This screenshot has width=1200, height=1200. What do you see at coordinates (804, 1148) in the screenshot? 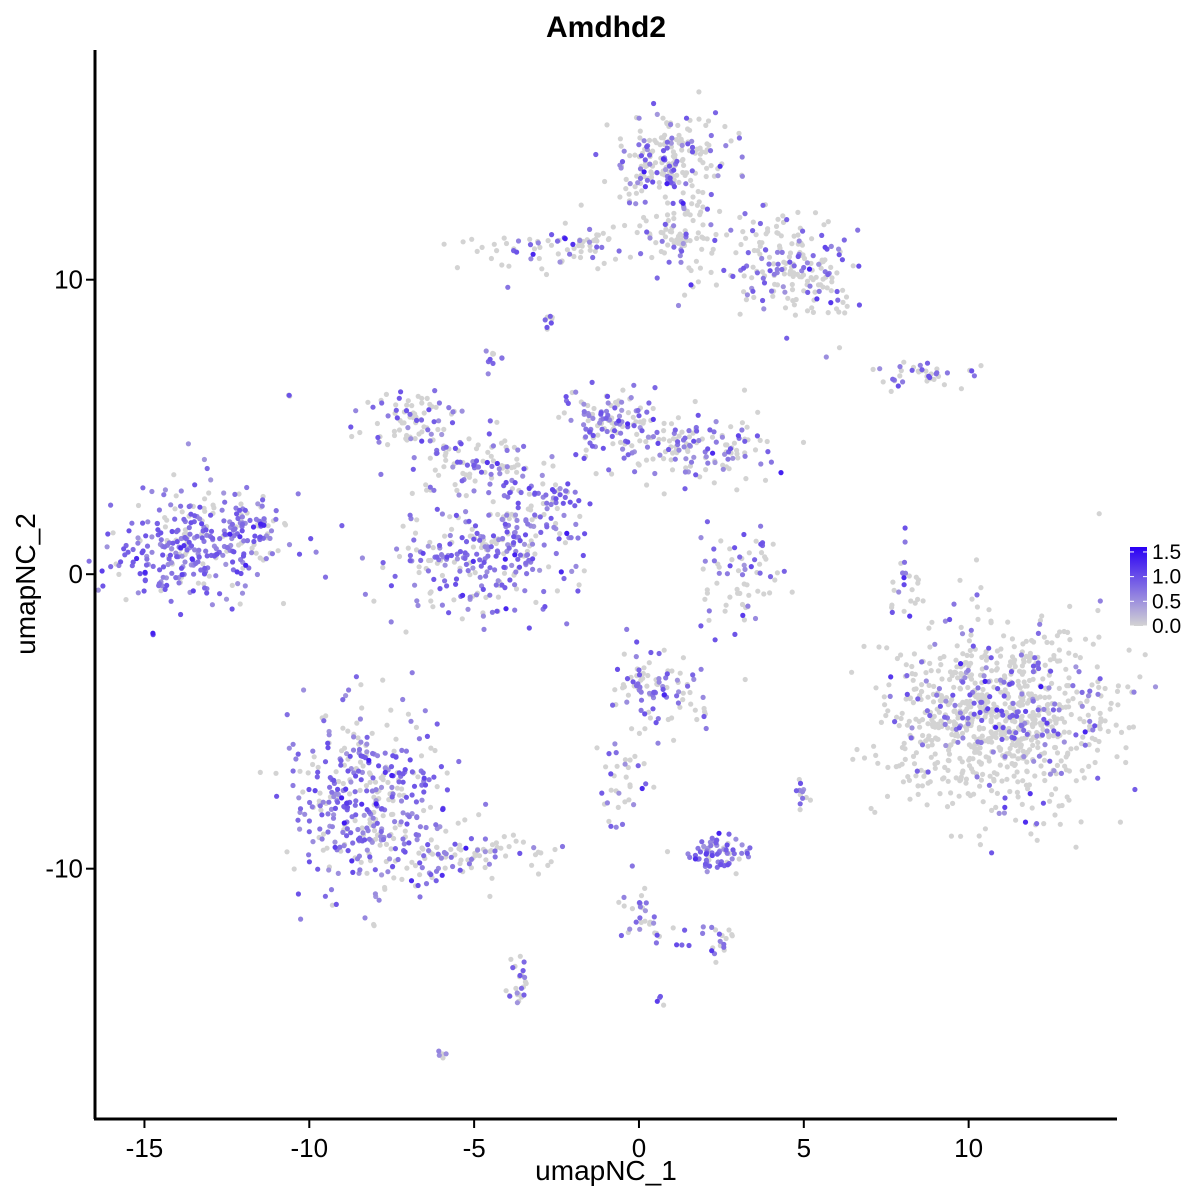
I see `x-tick-label: 5` at bounding box center [804, 1148].